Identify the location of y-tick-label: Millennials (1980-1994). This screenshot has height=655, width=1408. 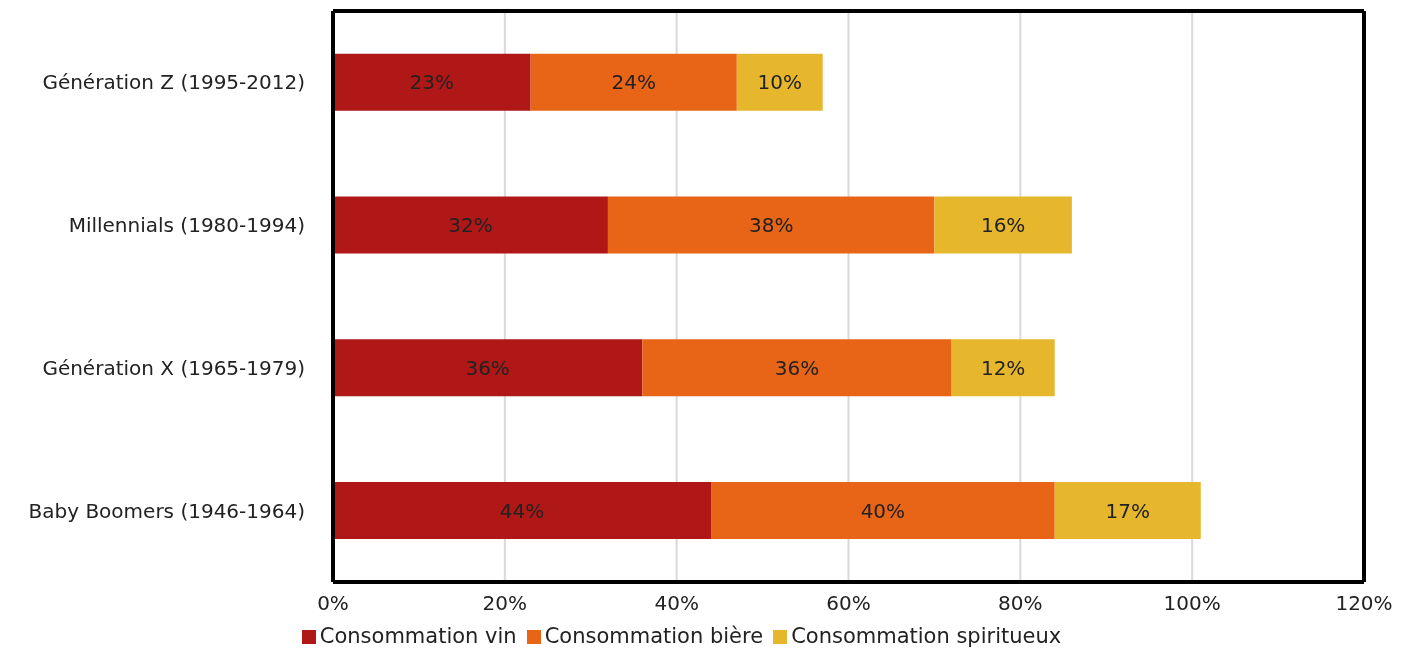
(186, 225).